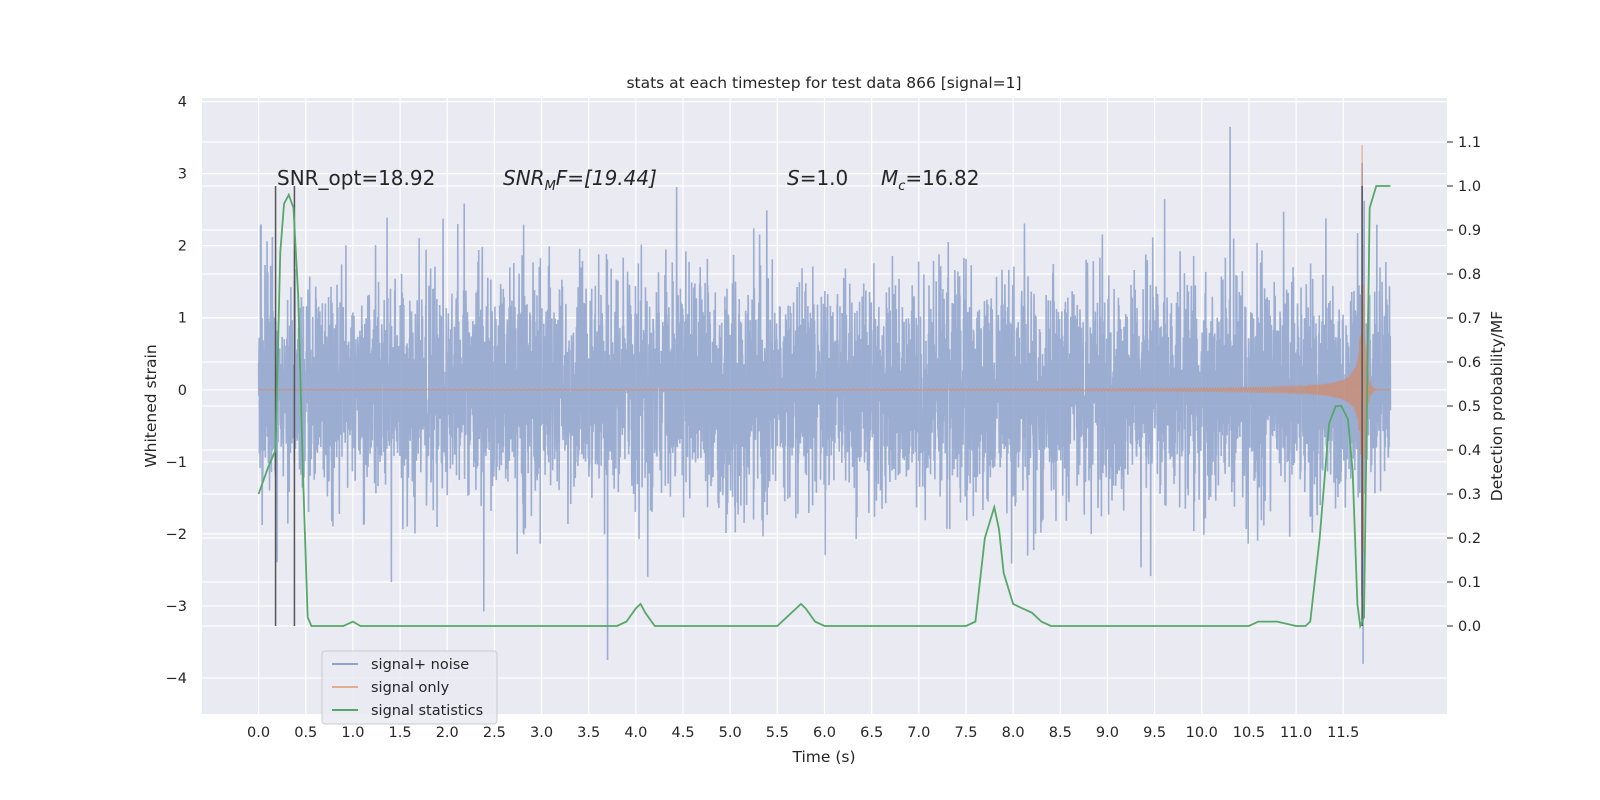 This screenshot has height=800, width=1600. I want to click on x-tick-label: 10.5, so click(1249, 733).